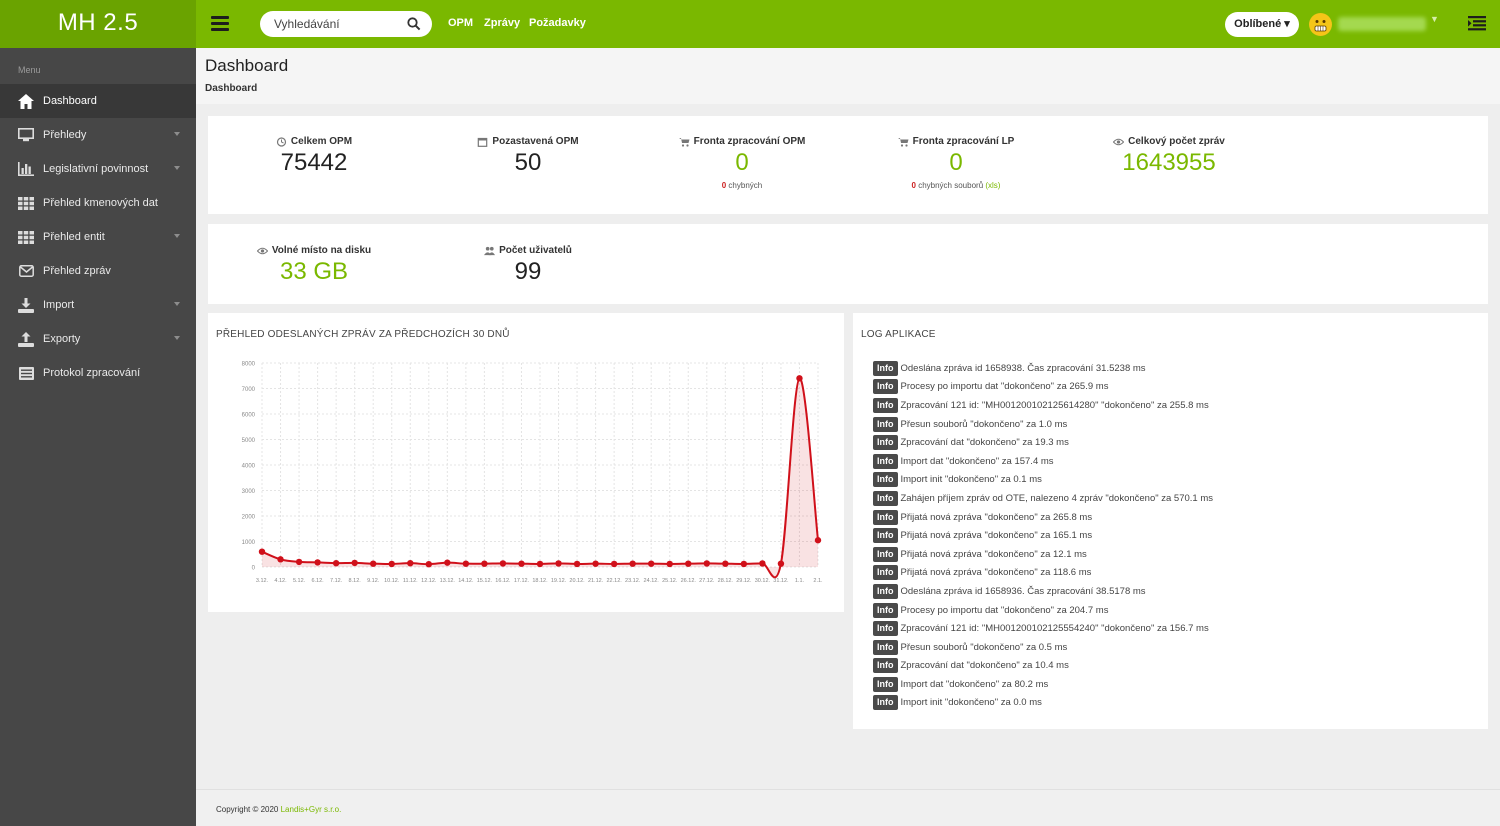 The height and width of the screenshot is (826, 1500). Describe the element at coordinates (249, 467) in the screenshot. I see `y-tick-label: 4000` at that location.